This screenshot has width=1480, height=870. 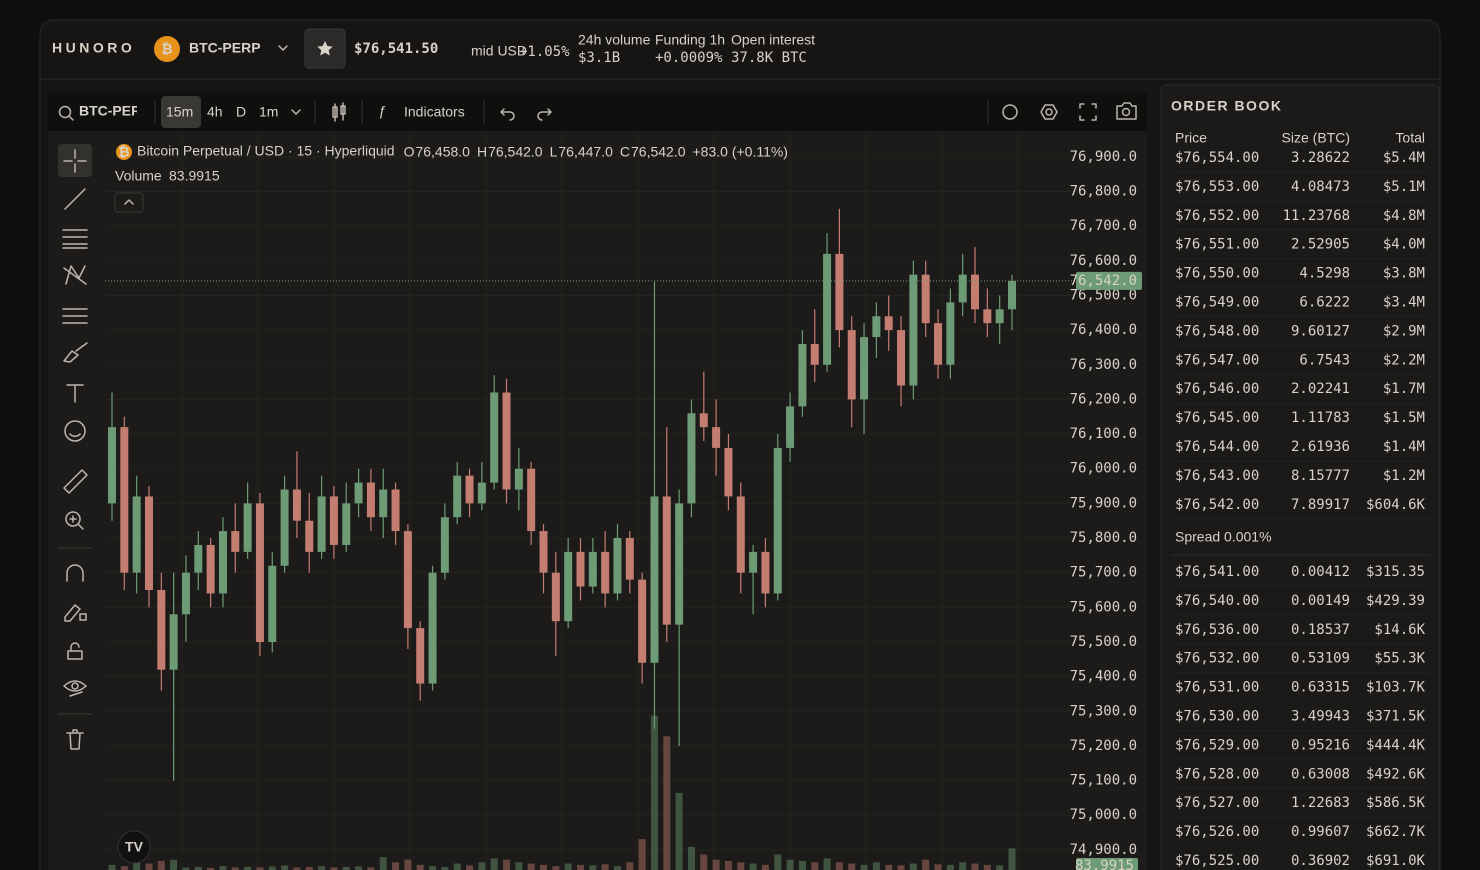 I want to click on collapse-legend, so click(x=129, y=202).